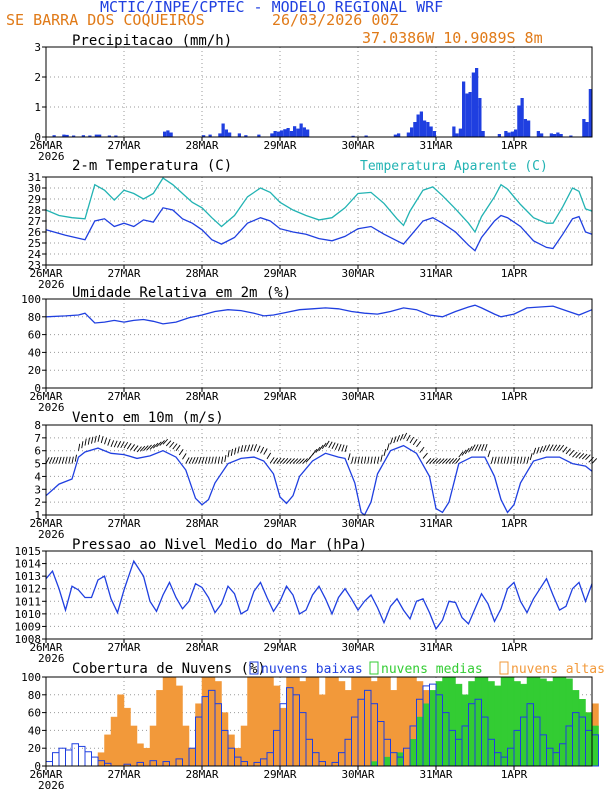 The height and width of the screenshot is (792, 612). I want to click on clouds-ytick-label: 100, so click(31, 677).